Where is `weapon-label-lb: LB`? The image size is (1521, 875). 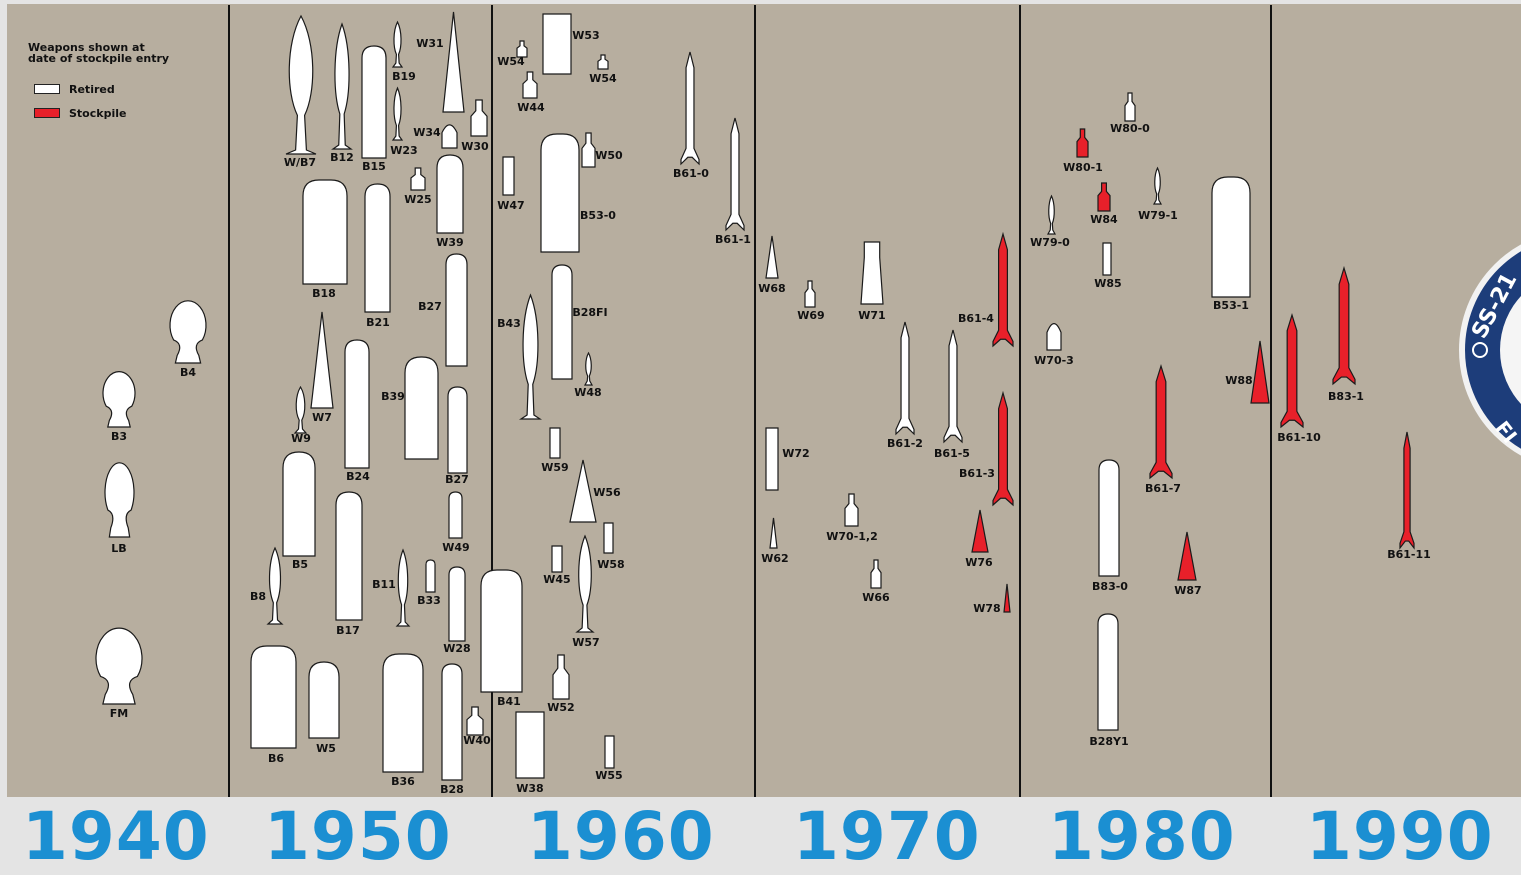
weapon-label-lb: LB is located at coordinates (118, 548).